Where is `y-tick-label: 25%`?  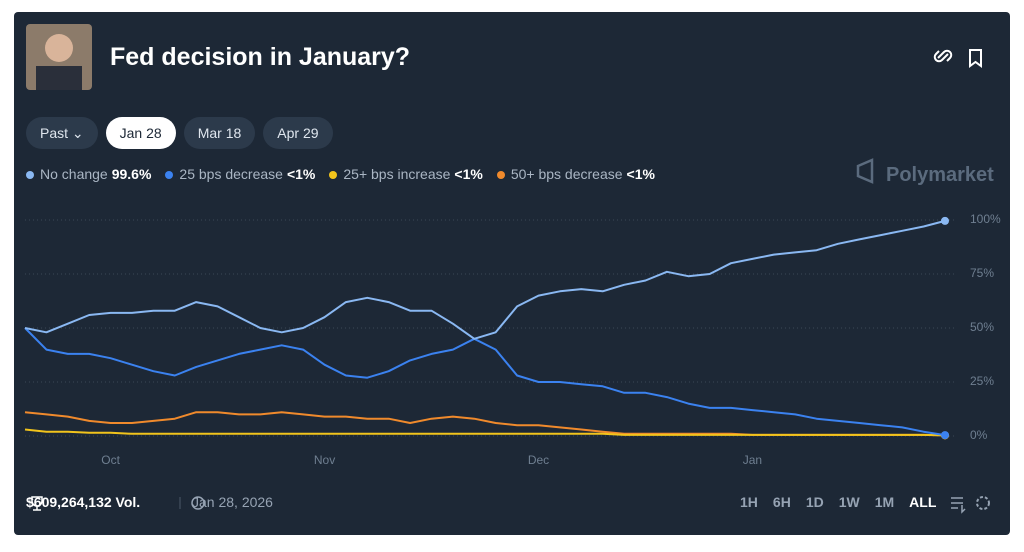 y-tick-label: 25% is located at coordinates (982, 381).